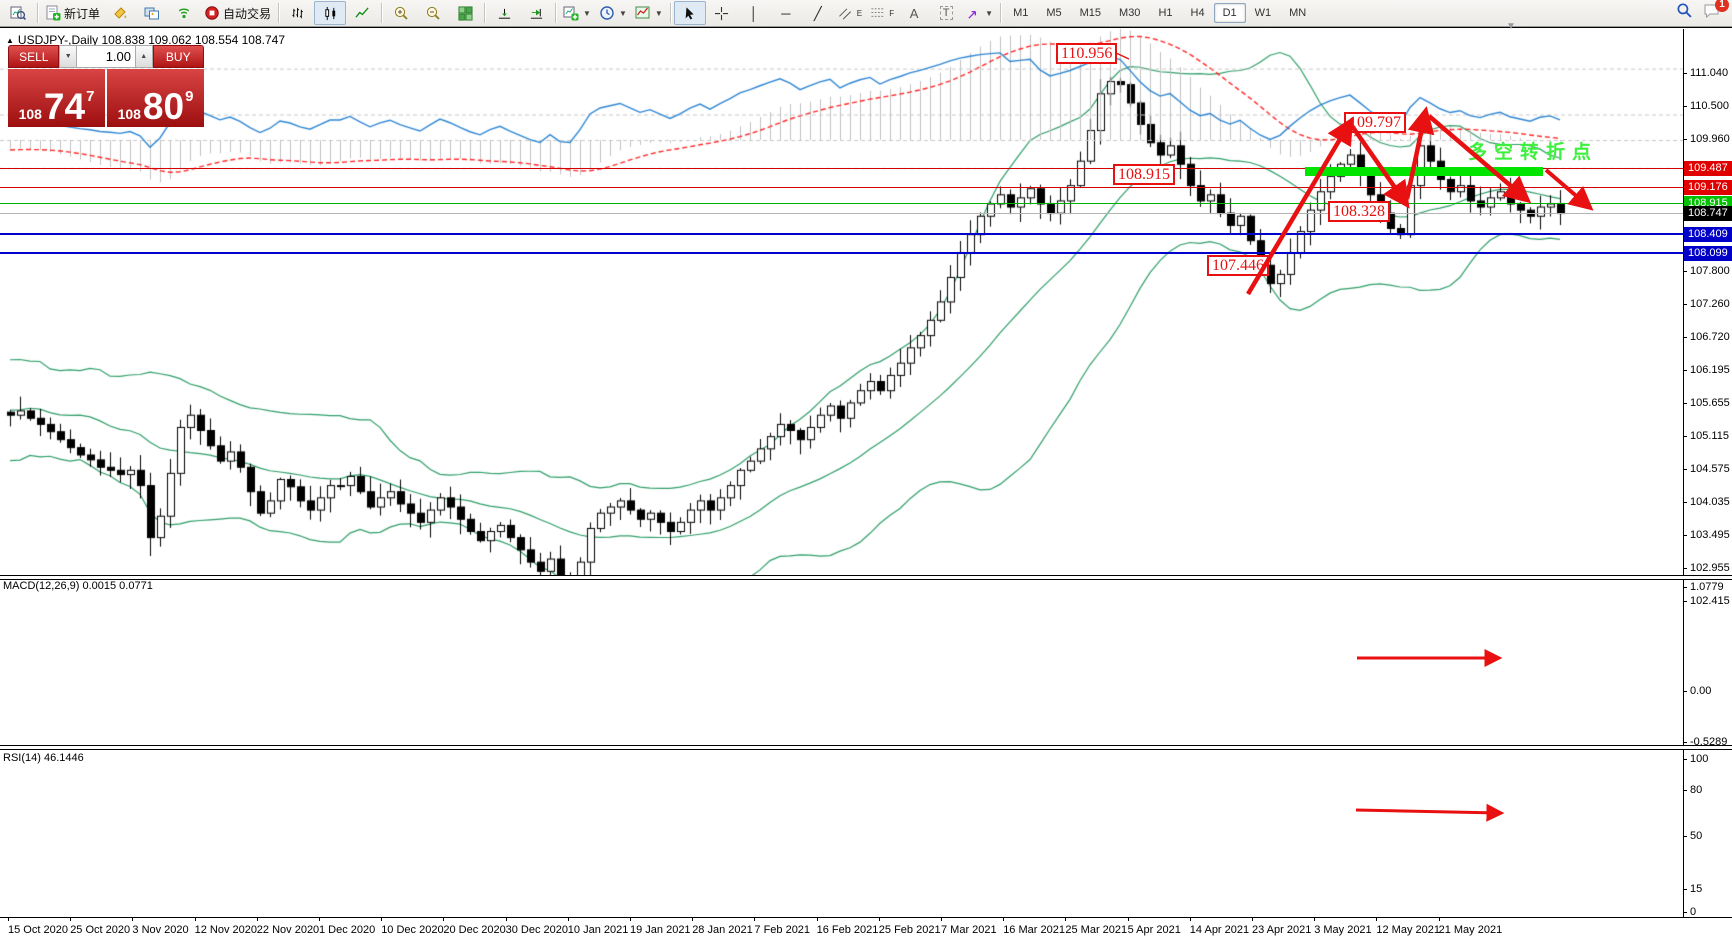 This screenshot has width=1732, height=942. Describe the element at coordinates (152, 13) in the screenshot. I see `gallery-icon` at that location.